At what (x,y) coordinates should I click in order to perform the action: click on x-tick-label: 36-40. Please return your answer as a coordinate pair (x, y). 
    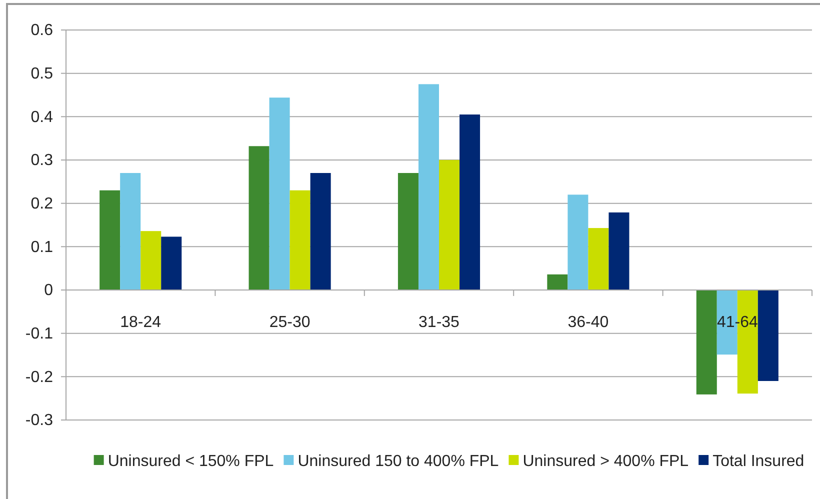
    Looking at the image, I should click on (588, 322).